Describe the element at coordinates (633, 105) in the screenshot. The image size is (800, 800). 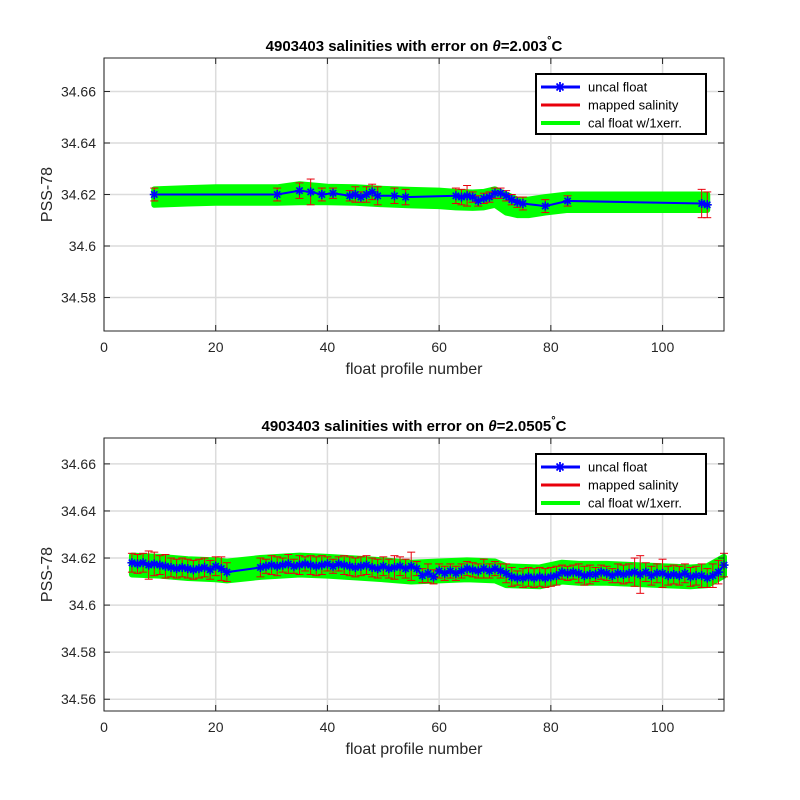
I see `legend-label: mapped salinity` at that location.